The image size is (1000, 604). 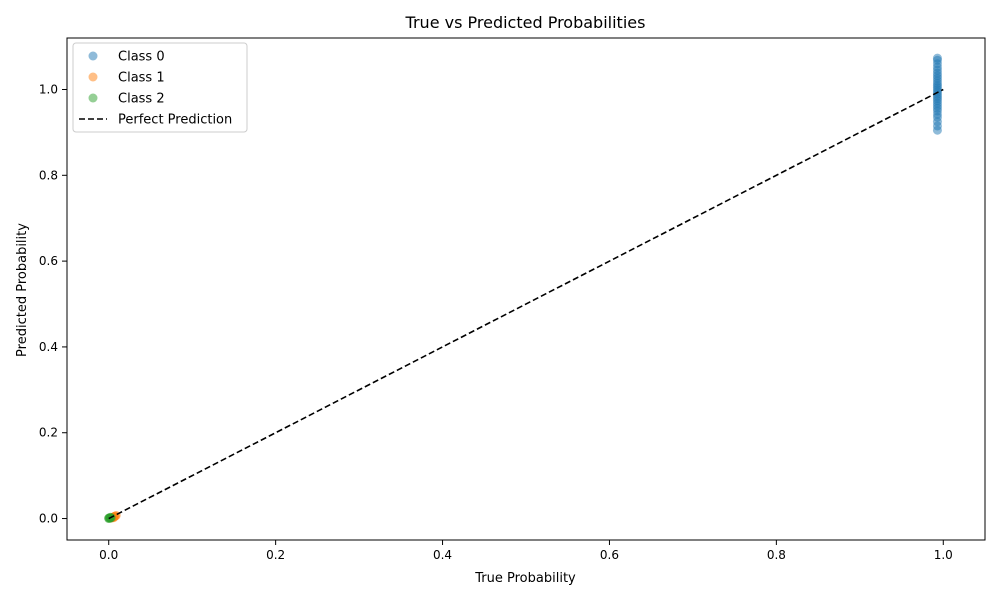 What do you see at coordinates (175, 120) in the screenshot?
I see `legend-label-perfect-prediction: Perfect Prediction` at bounding box center [175, 120].